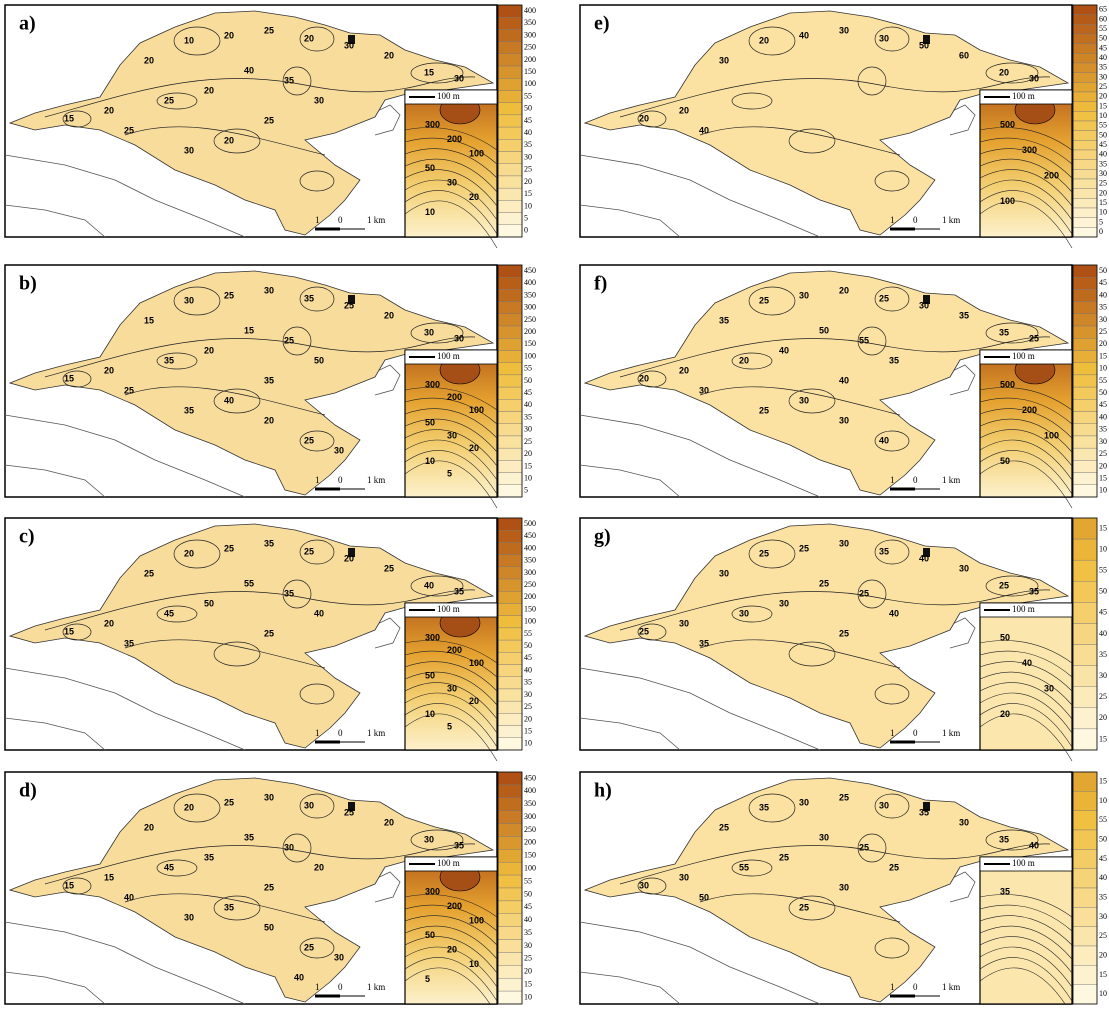  What do you see at coordinates (28, 791) in the screenshot?
I see `panel-label: d)` at bounding box center [28, 791].